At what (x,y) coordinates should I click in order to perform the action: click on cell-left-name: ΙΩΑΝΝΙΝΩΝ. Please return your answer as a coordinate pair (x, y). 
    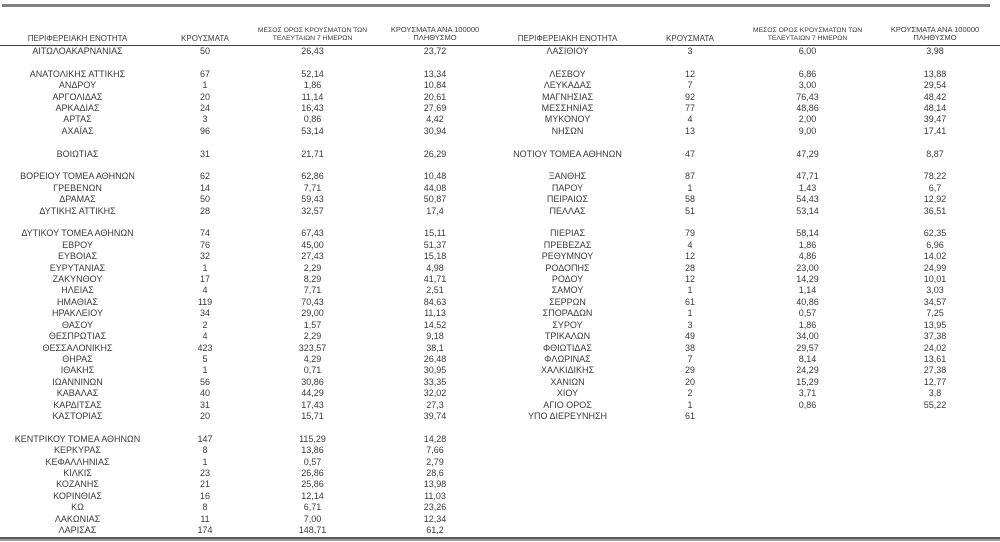
    Looking at the image, I should click on (77, 381).